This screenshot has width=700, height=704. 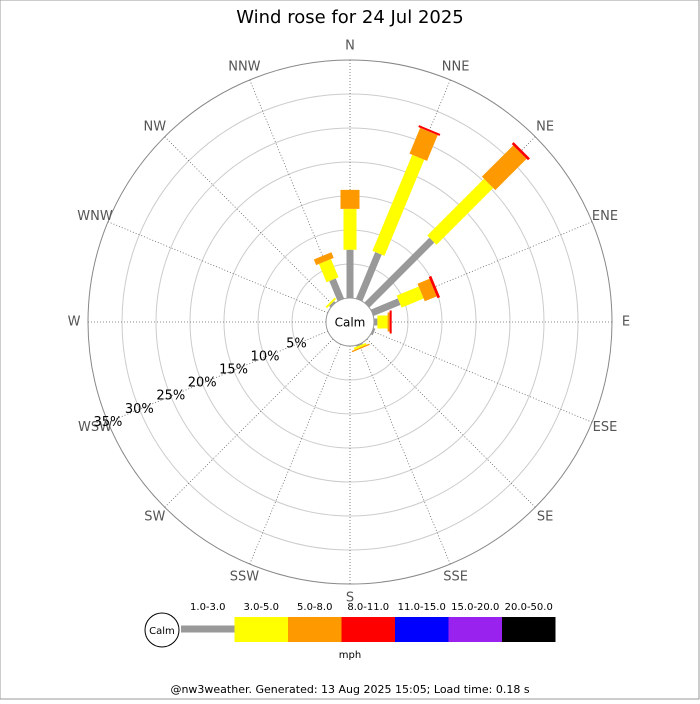 I want to click on legend-label: 20.0-50.0, so click(x=529, y=607).